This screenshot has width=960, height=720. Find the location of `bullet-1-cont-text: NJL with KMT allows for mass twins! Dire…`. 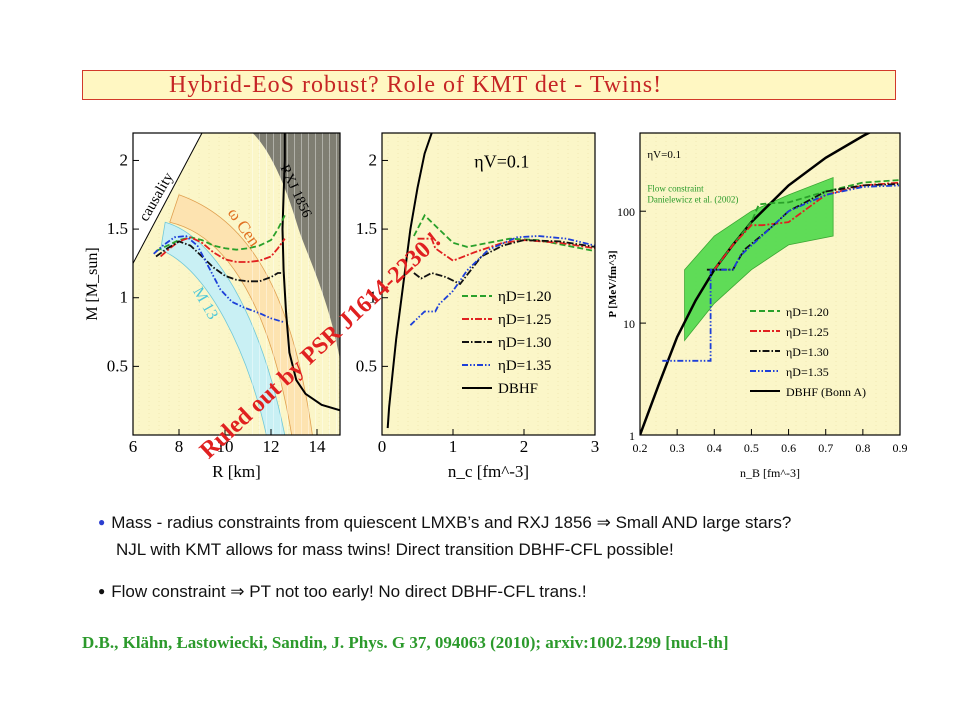

bullet-1-cont-text: NJL with KMT allows for mass twins! Dire… is located at coordinates (395, 549).